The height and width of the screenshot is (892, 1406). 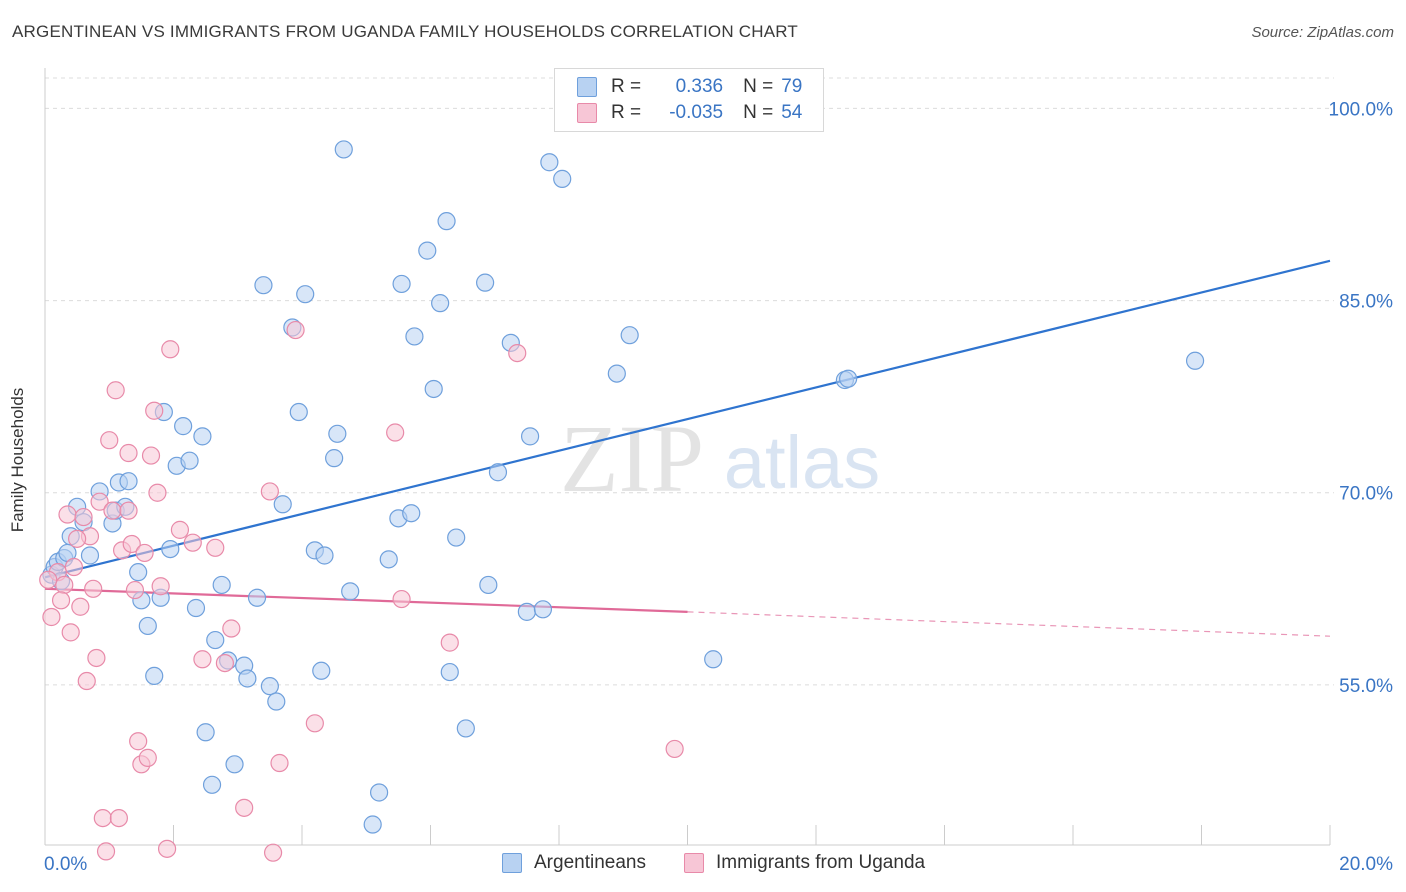 I want to click on watermark-atlas: atlas, so click(x=802, y=462).